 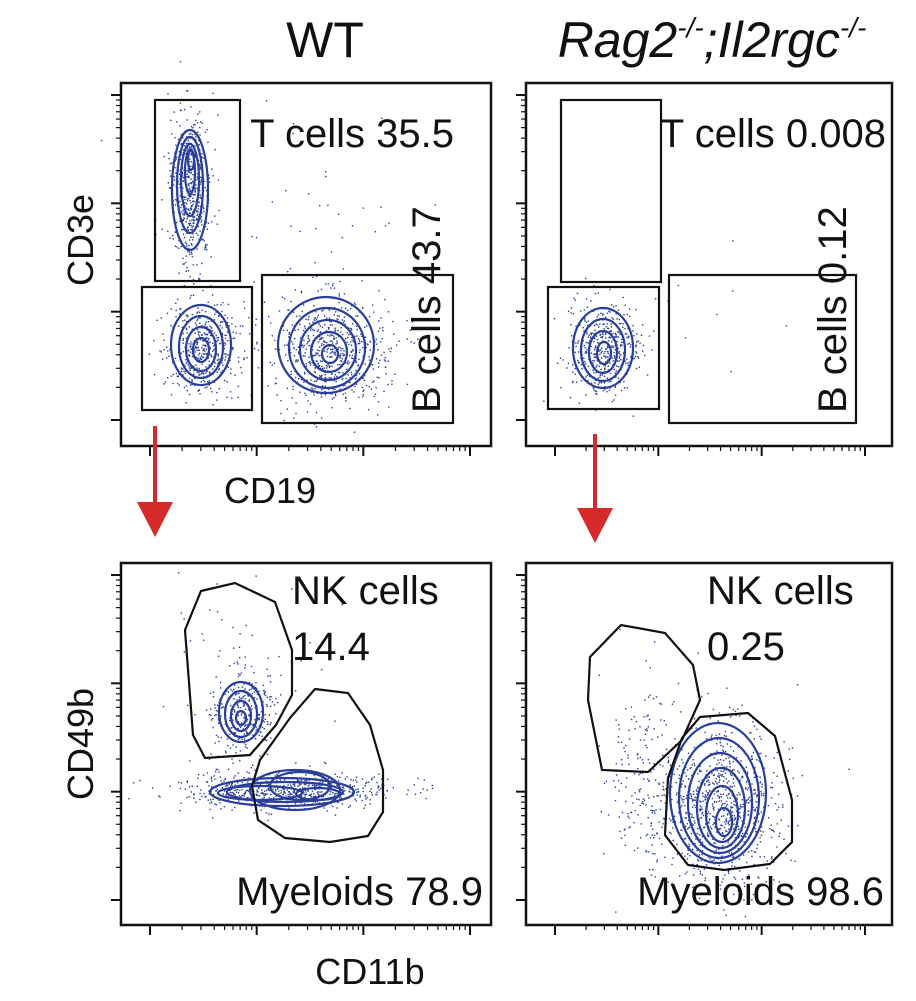 What do you see at coordinates (690, 27) in the screenshot?
I see `title-sup-1: -/-` at bounding box center [690, 27].